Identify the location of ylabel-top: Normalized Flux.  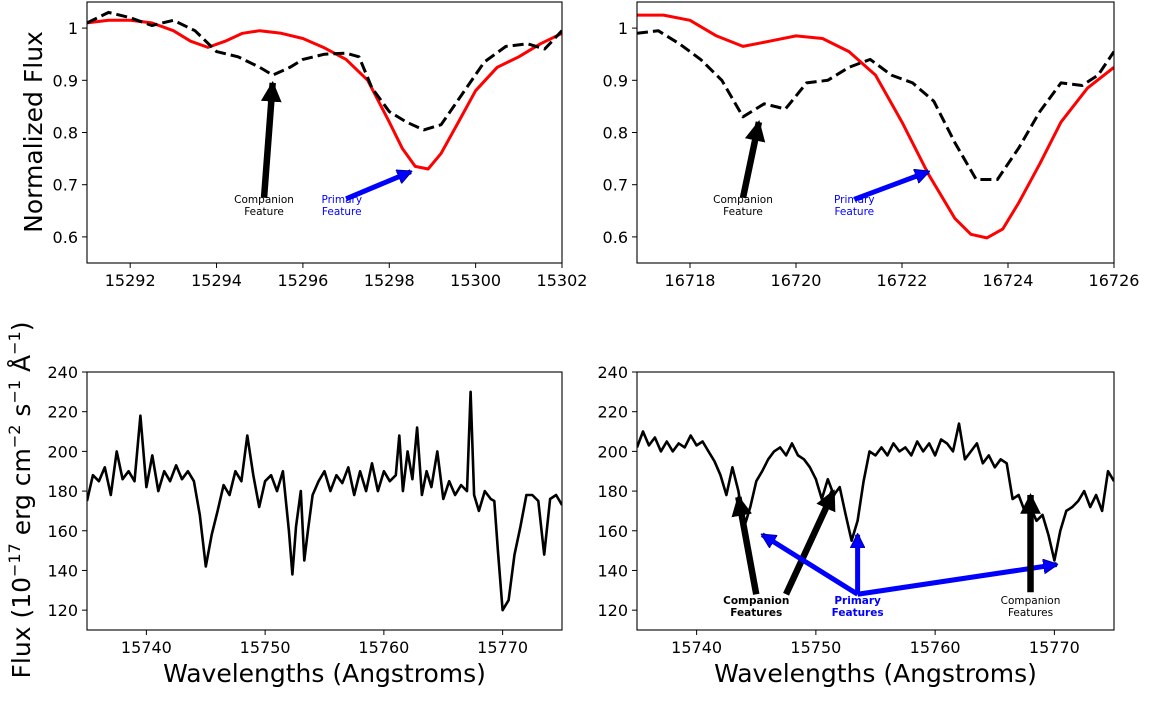
(33, 132).